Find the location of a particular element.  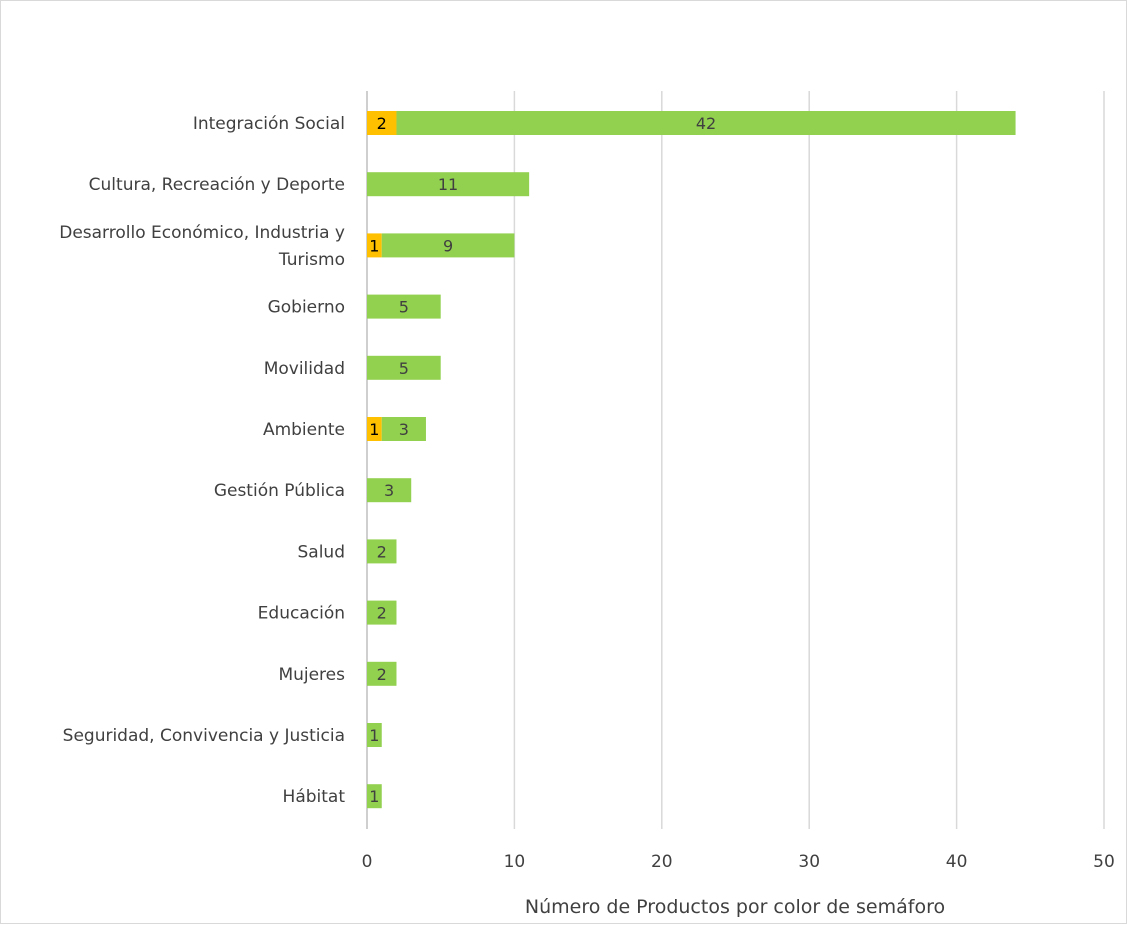

category-label: Movilidad is located at coordinates (304, 369).